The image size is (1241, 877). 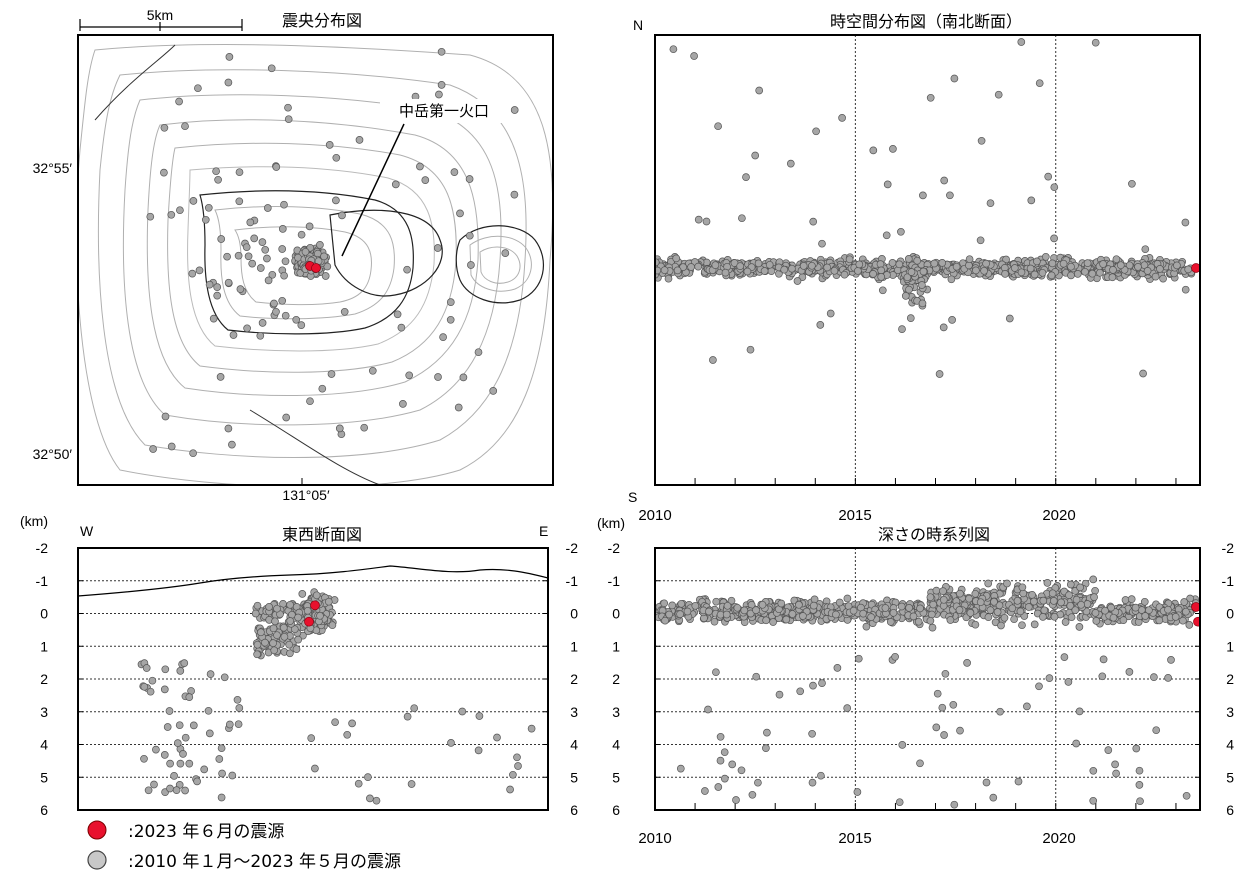 What do you see at coordinates (574, 614) in the screenshot?
I see `depth-label-right: 0` at bounding box center [574, 614].